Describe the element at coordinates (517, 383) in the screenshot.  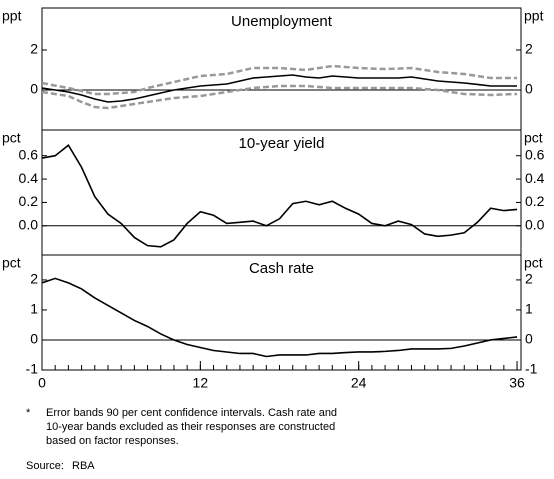
I see `x-tick-label: 36` at that location.